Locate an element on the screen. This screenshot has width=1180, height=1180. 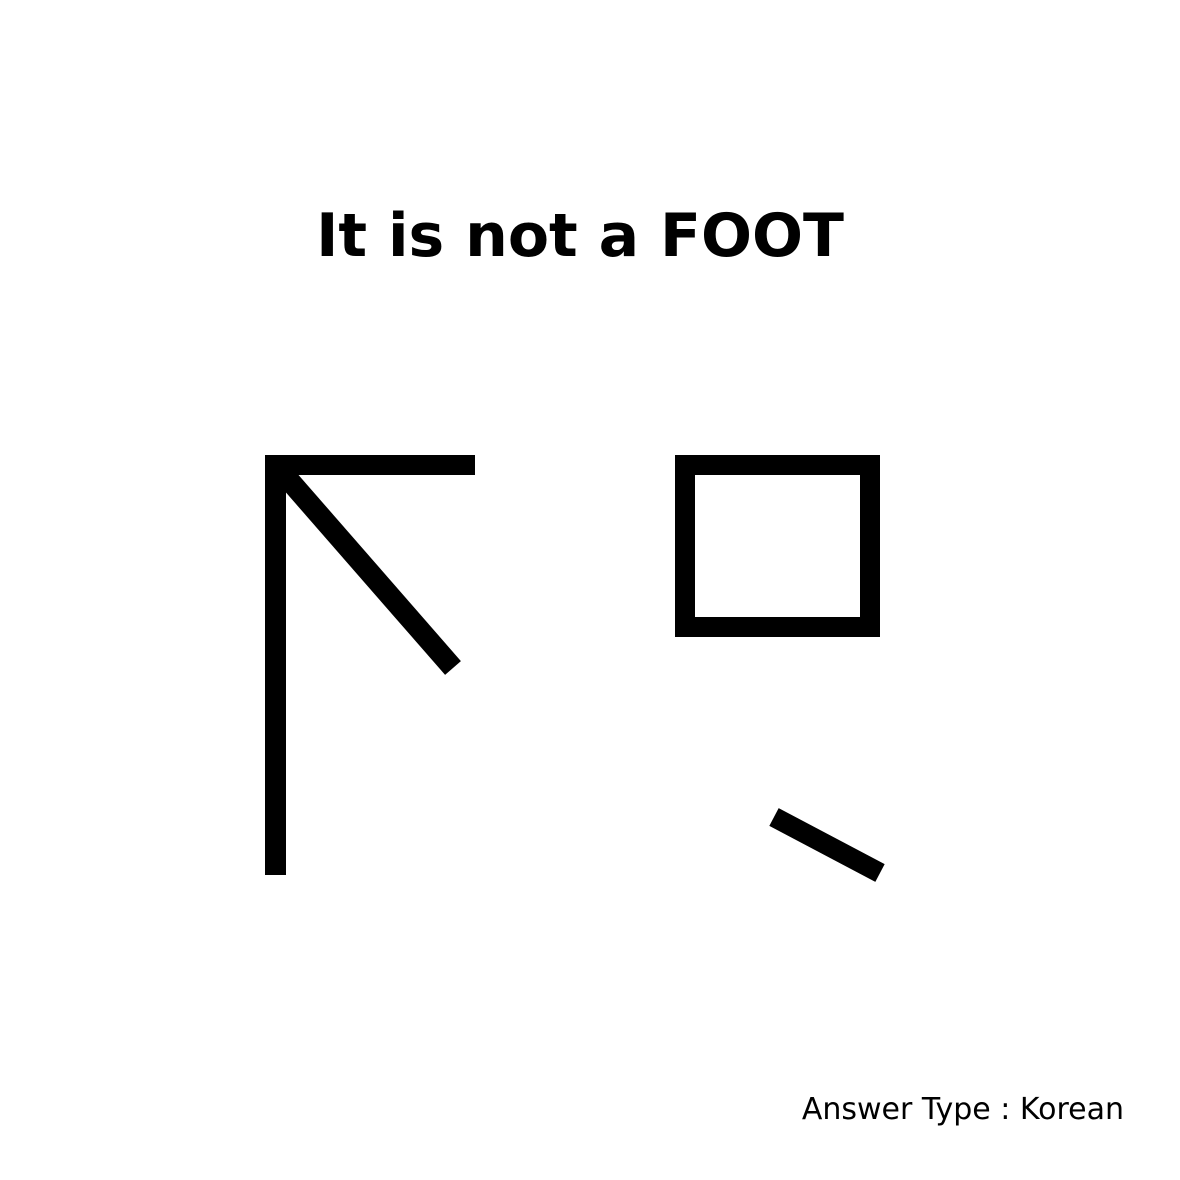
puzzle-title: It is not a FOOT is located at coordinates (580, 236).